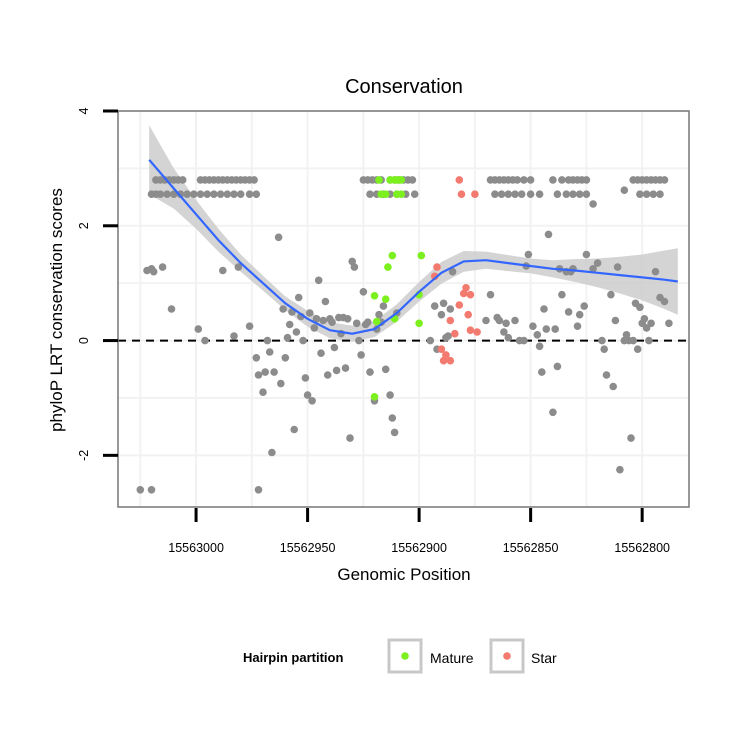 The height and width of the screenshot is (750, 750). Describe the element at coordinates (400, 656) in the screenshot. I see `legend: Hairpin partition Mature Star` at that location.